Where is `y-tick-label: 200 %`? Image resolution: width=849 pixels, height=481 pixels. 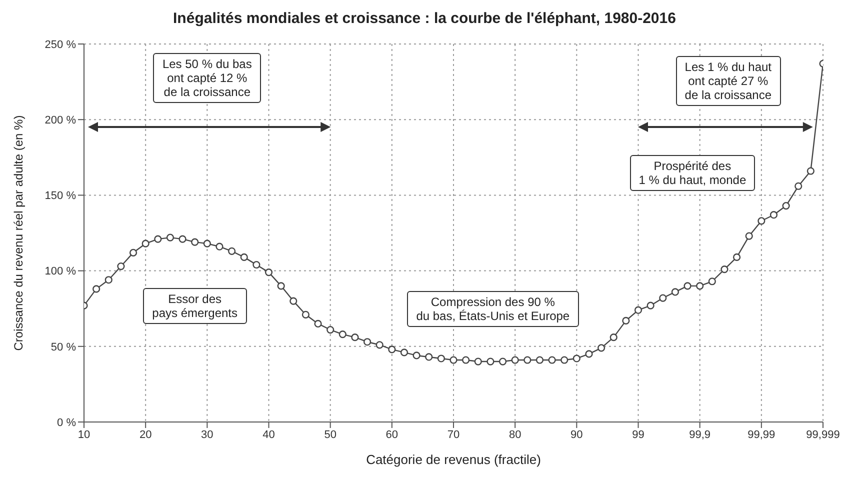 y-tick-label: 200 % is located at coordinates (60, 120).